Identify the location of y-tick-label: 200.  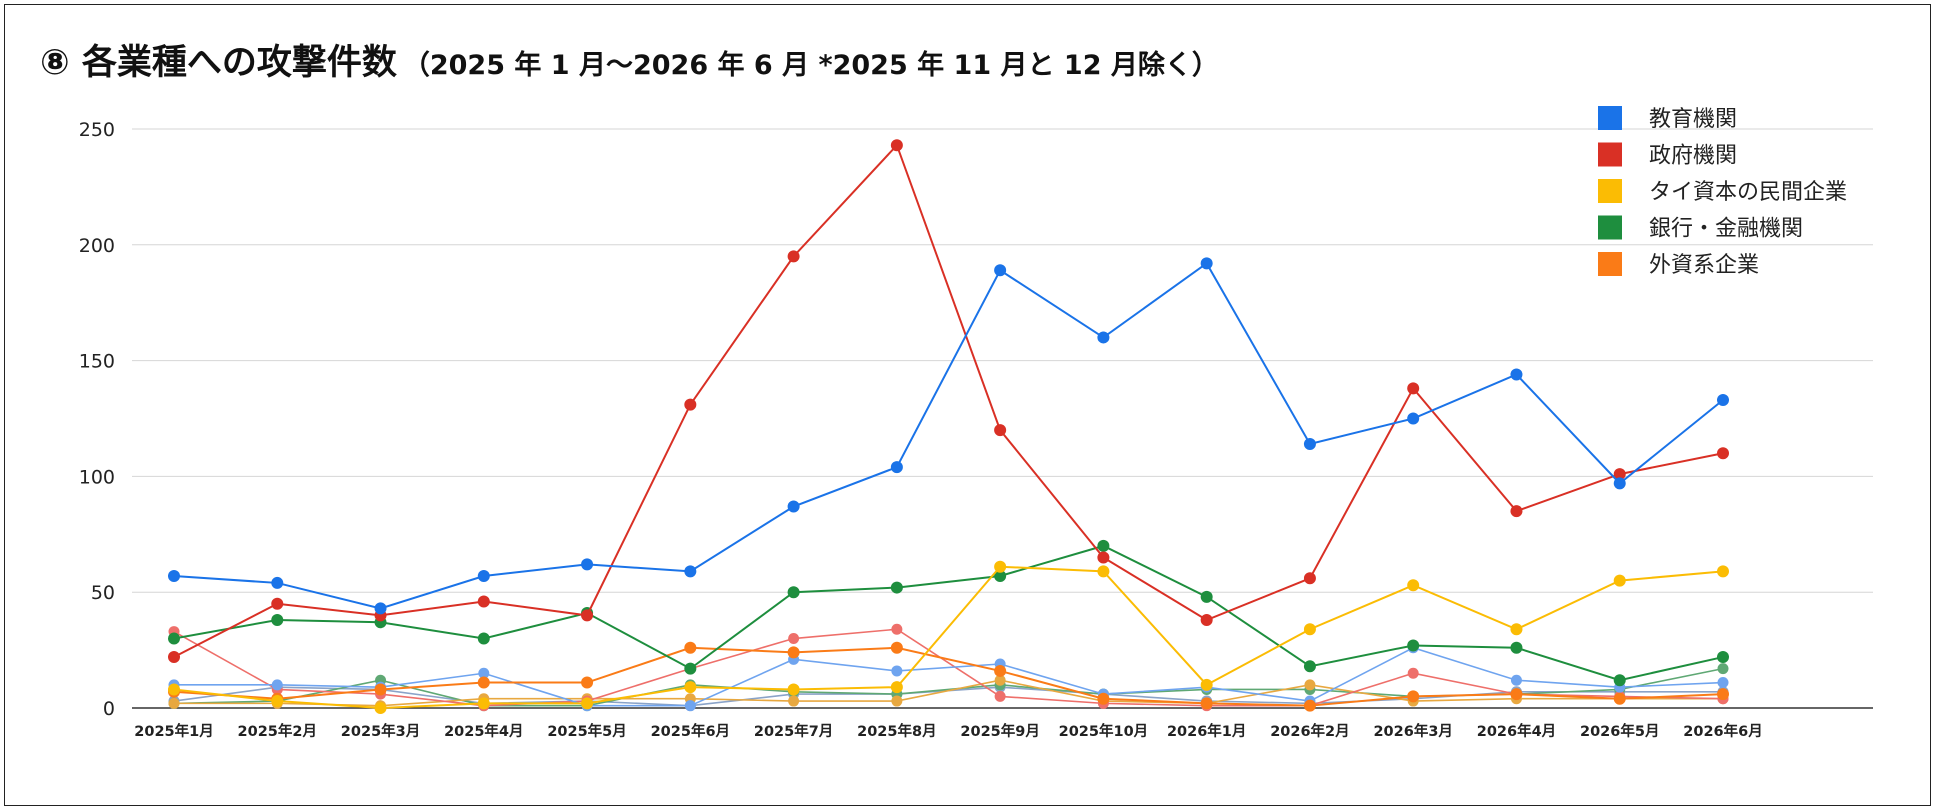
(97, 246).